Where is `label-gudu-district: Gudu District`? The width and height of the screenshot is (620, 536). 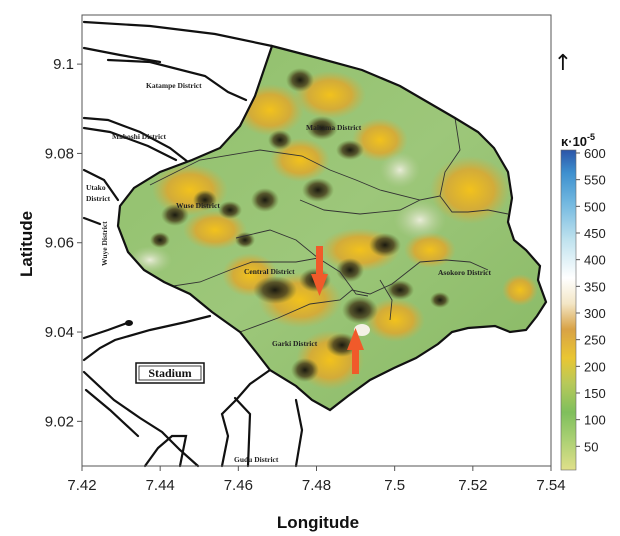 label-gudu-district: Gudu District is located at coordinates (256, 459).